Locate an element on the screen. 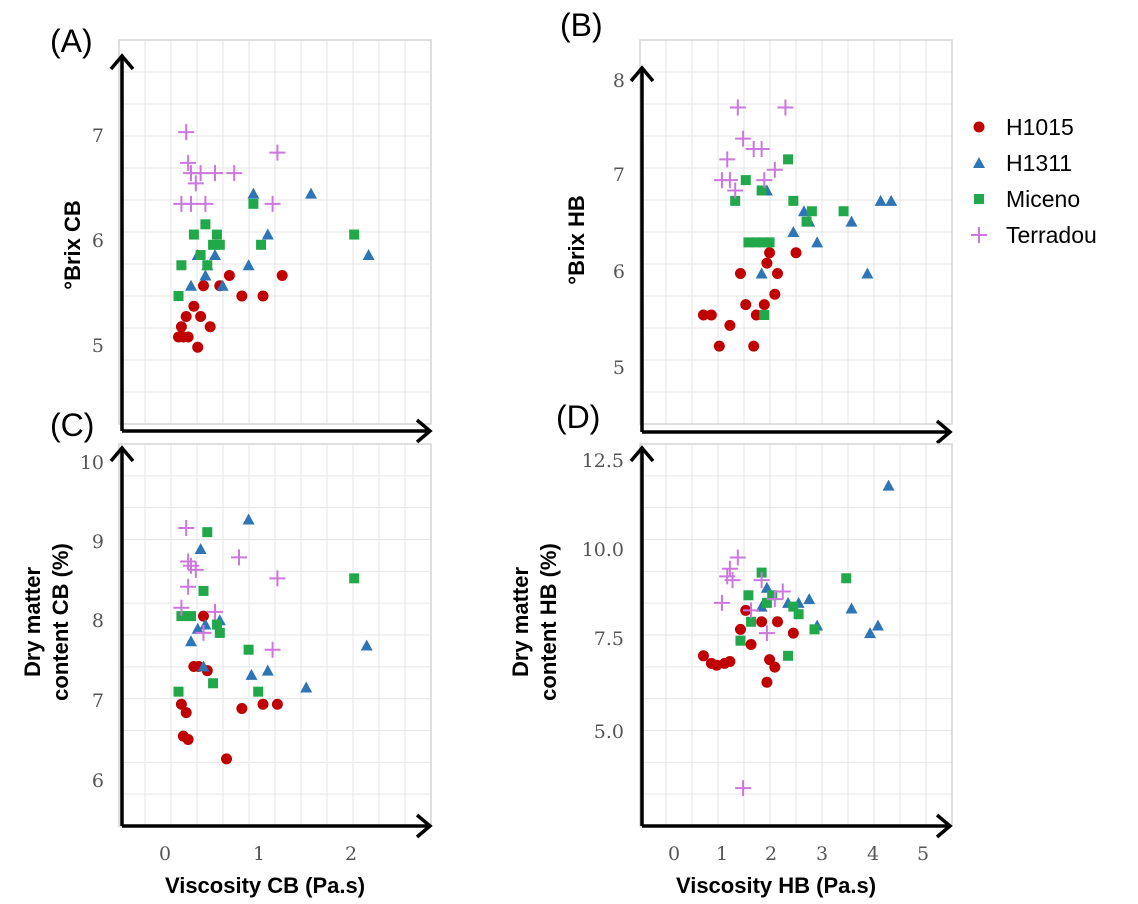 This screenshot has width=1138, height=904. y-tick-label: 7 is located at coordinates (98, 701).